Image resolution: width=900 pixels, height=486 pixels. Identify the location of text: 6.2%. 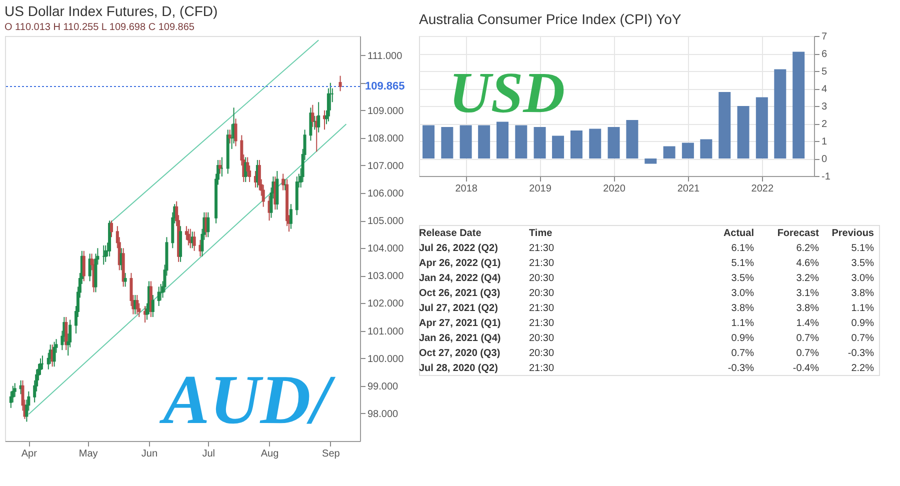
(808, 248).